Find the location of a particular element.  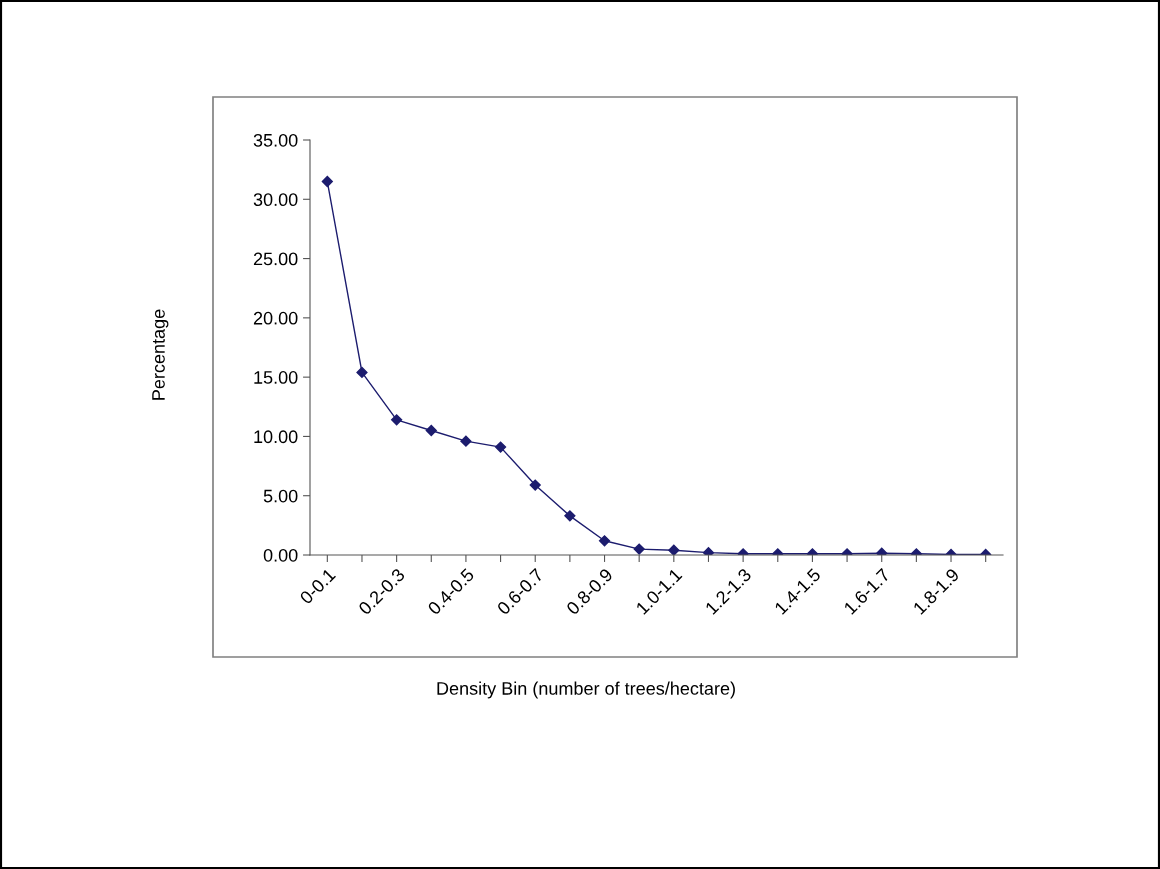

y-axis-title: Percentage is located at coordinates (160, 354).